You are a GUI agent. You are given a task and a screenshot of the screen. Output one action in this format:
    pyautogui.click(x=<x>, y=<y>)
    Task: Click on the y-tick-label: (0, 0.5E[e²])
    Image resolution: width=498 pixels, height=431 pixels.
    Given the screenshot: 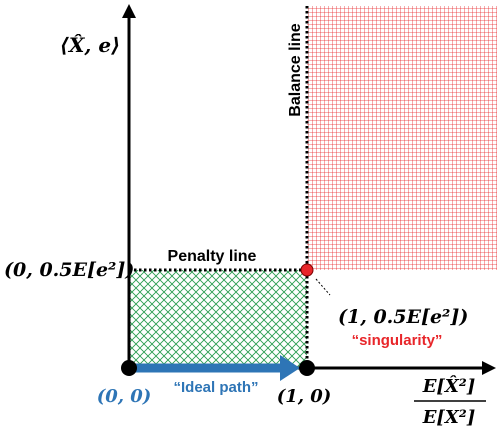 What is the action you would take?
    pyautogui.click(x=69, y=270)
    